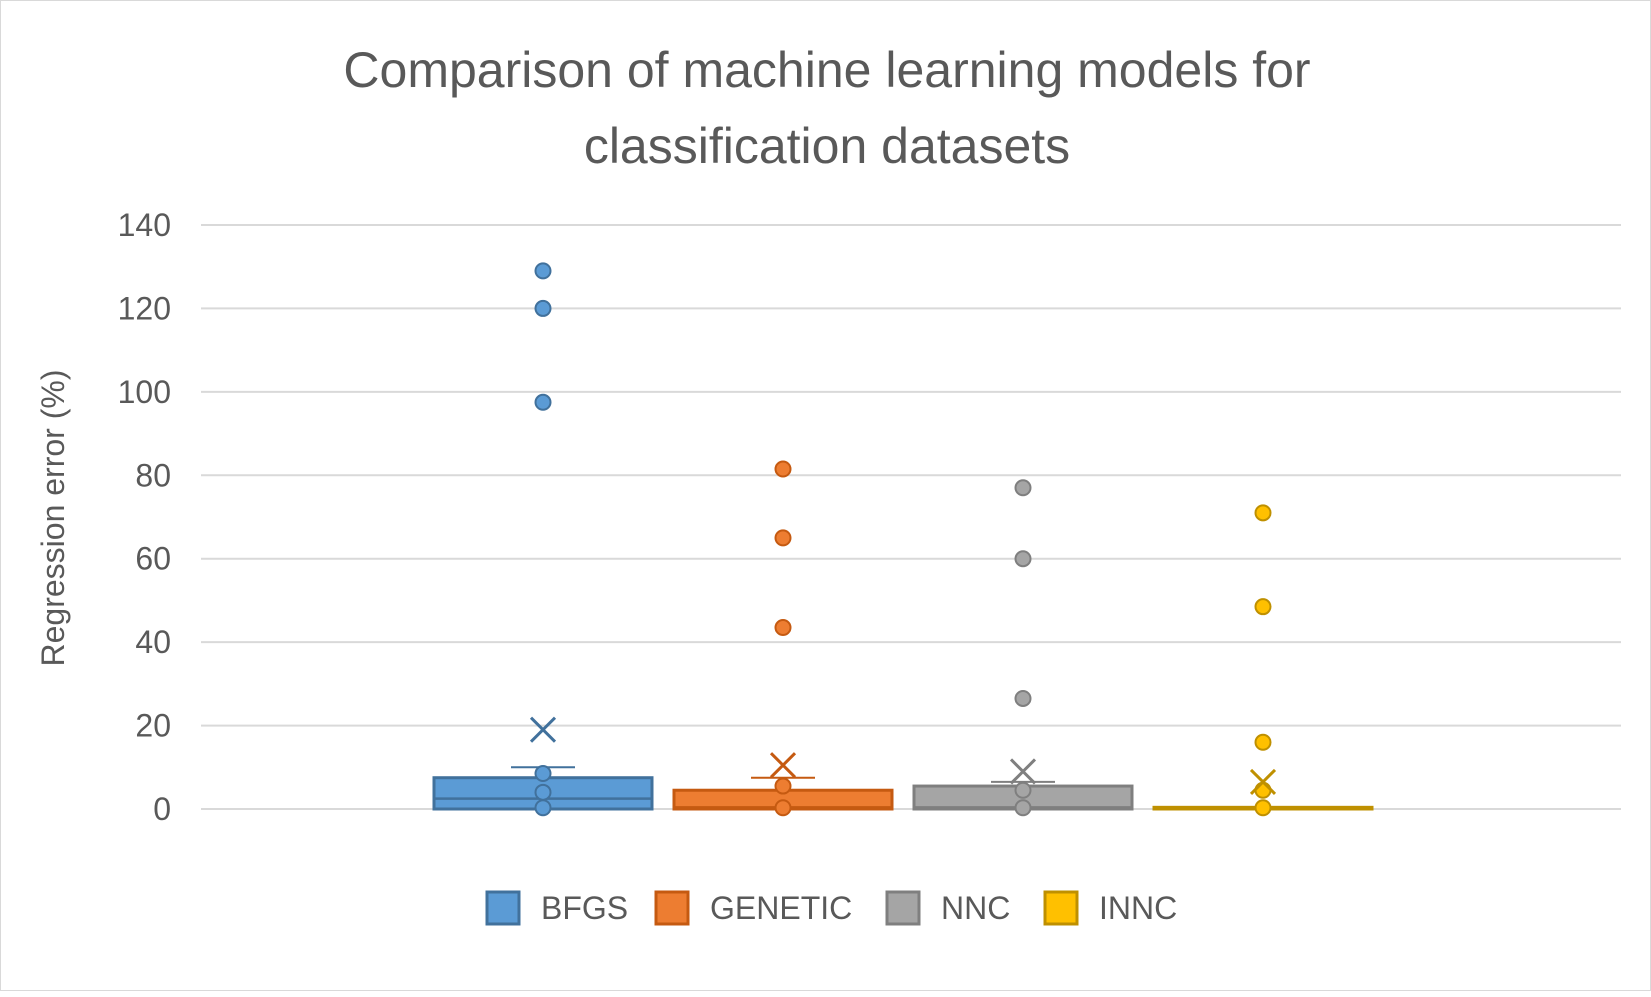 The height and width of the screenshot is (997, 1651). Describe the element at coordinates (162, 809) in the screenshot. I see `y-tick-label: 0` at that location.